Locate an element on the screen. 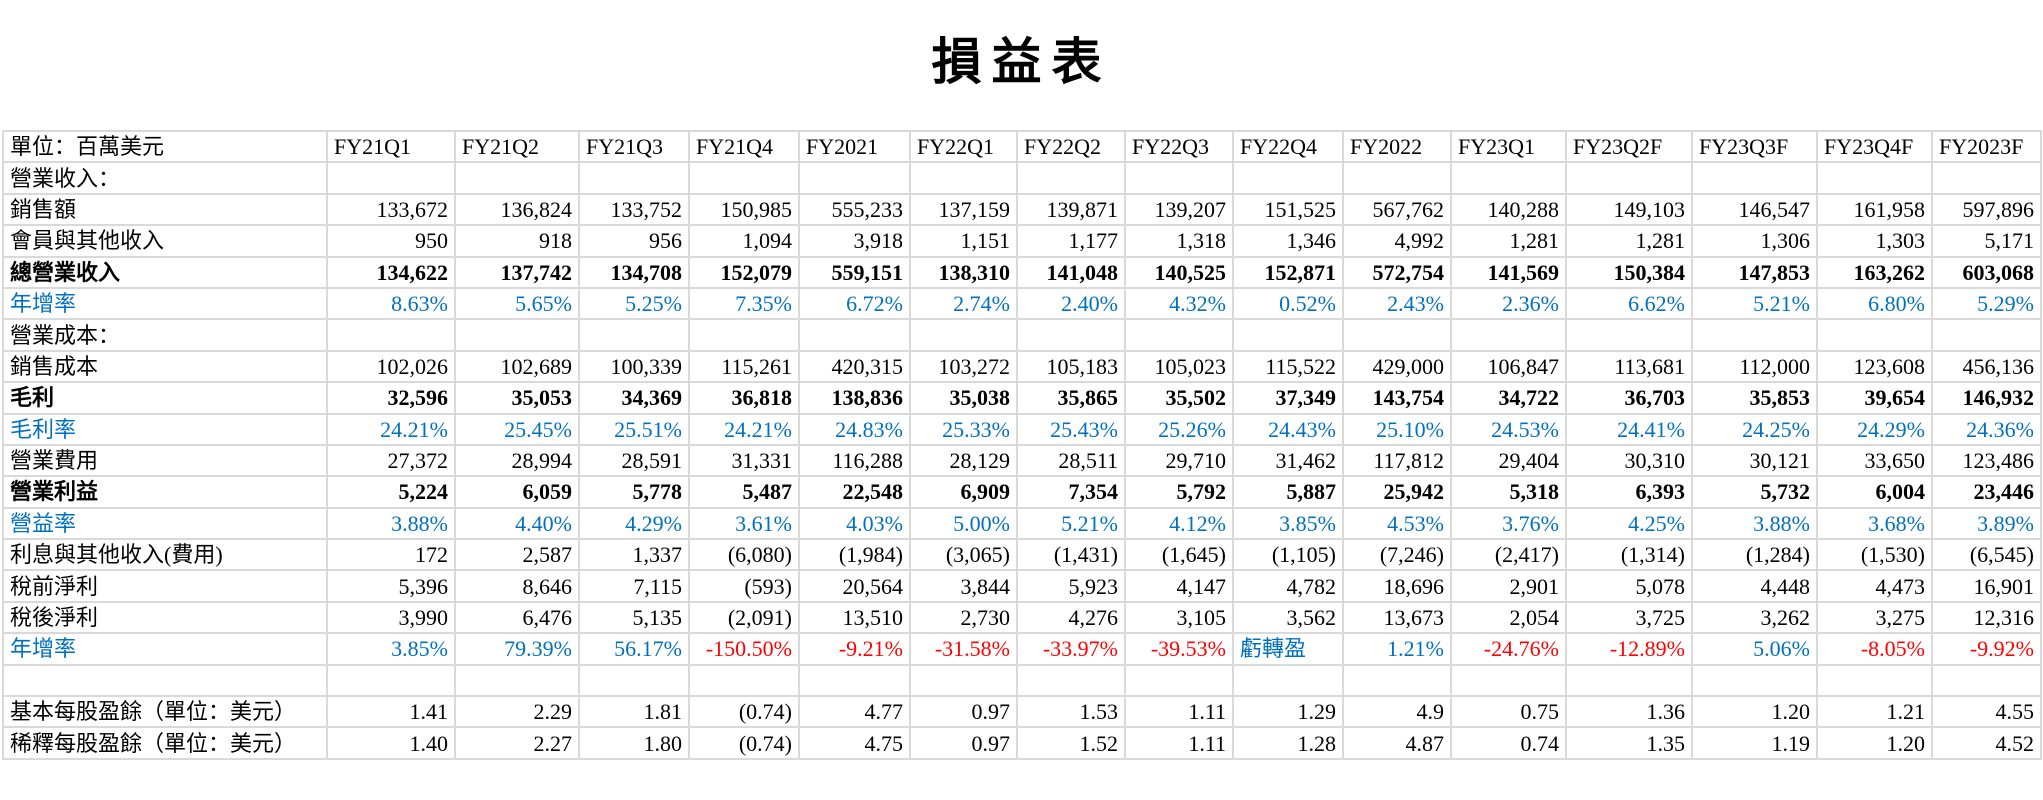  table-cell: 1.19 is located at coordinates (1754, 743).